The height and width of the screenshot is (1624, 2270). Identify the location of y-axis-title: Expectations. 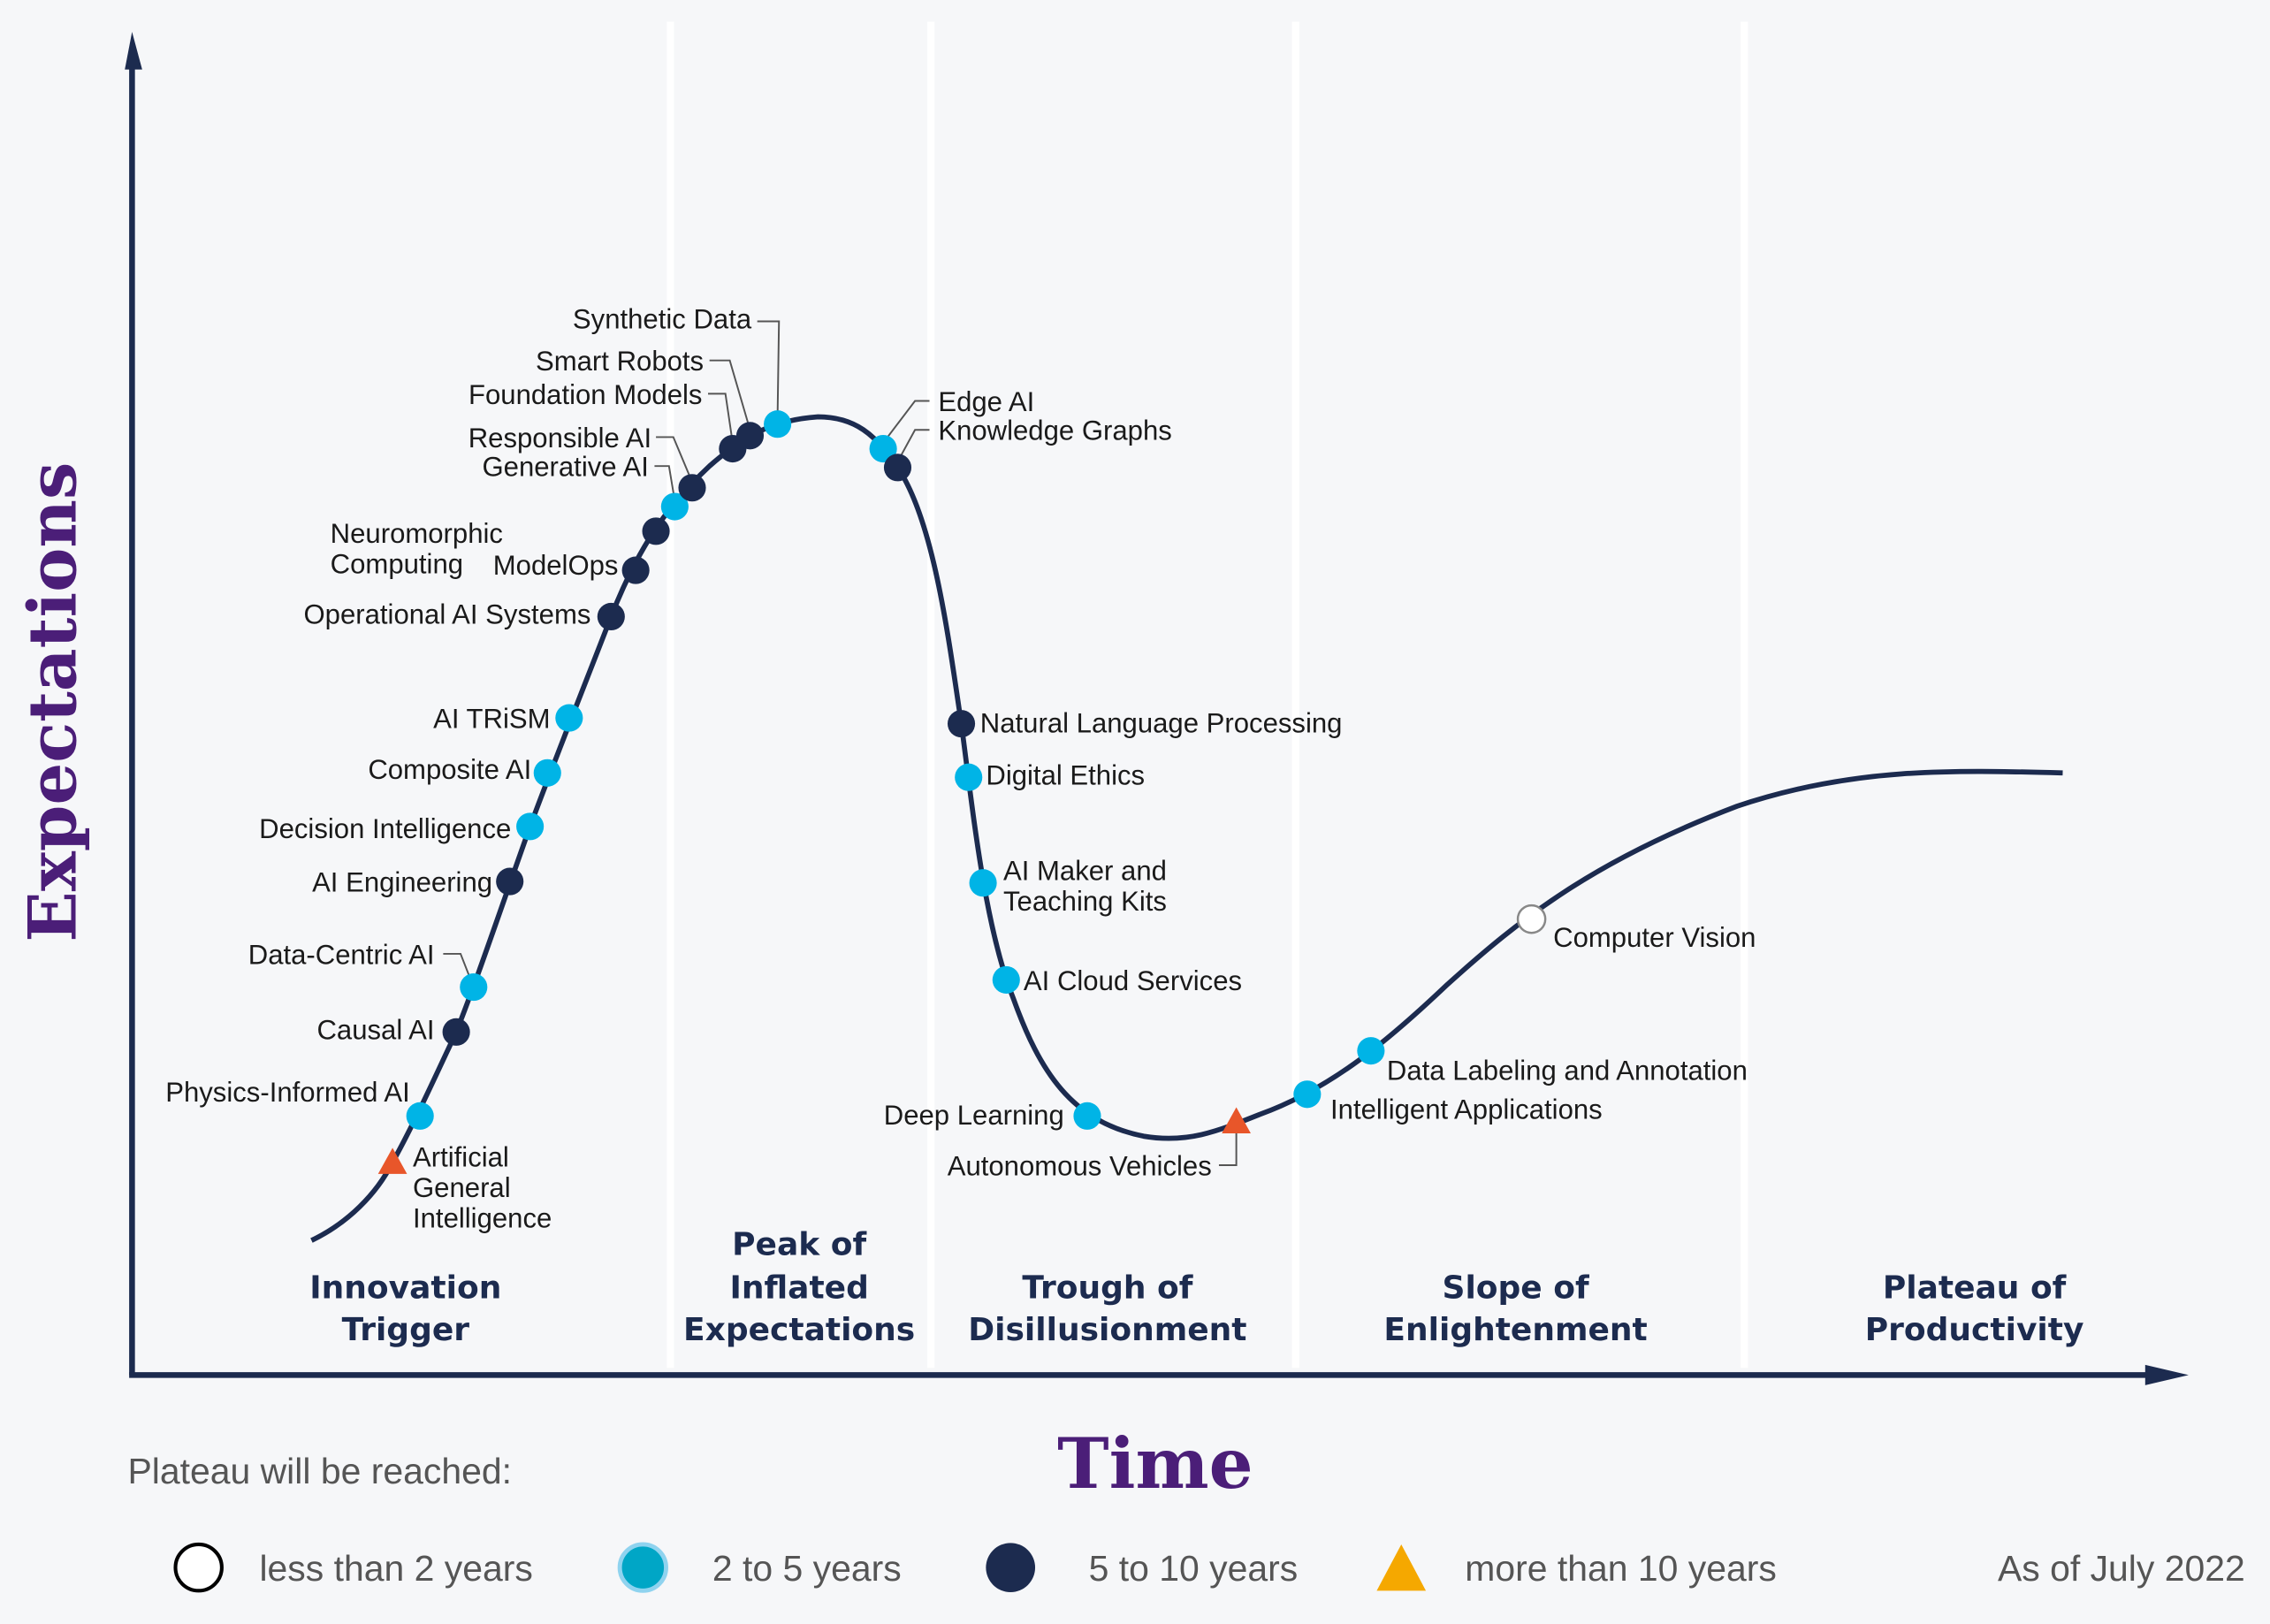
(53, 702).